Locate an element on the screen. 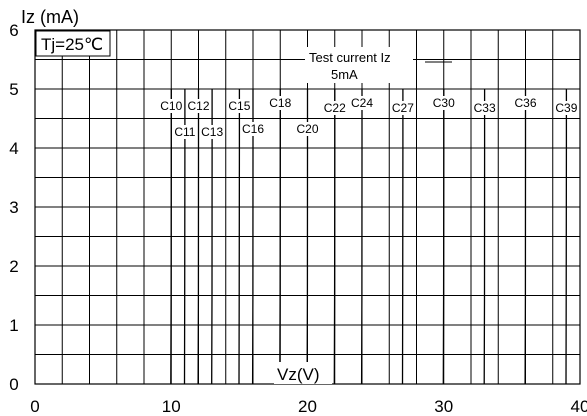 This screenshot has height=416, width=587. y-tick-label: 2 is located at coordinates (13, 266).